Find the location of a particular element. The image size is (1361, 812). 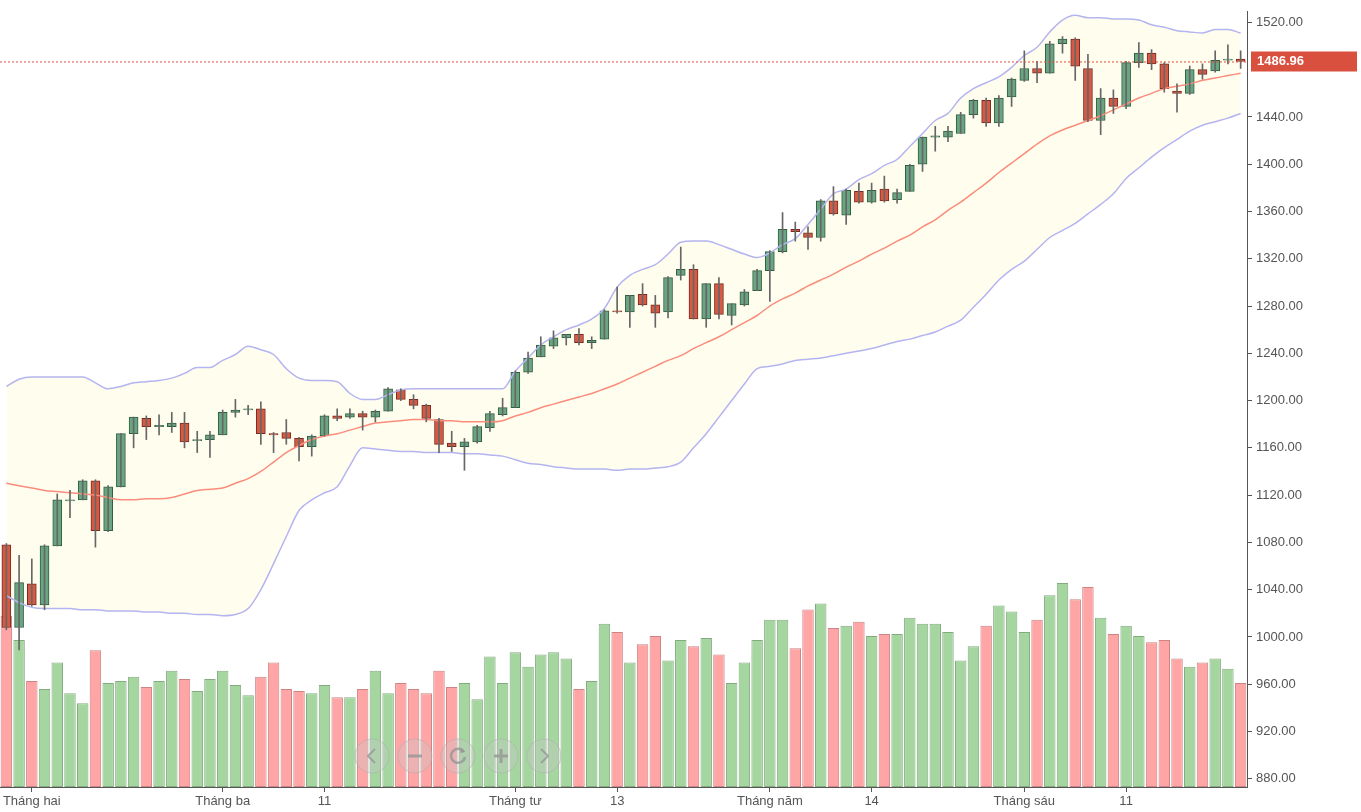

y-tick-label: 1360.00 is located at coordinates (1279, 211).